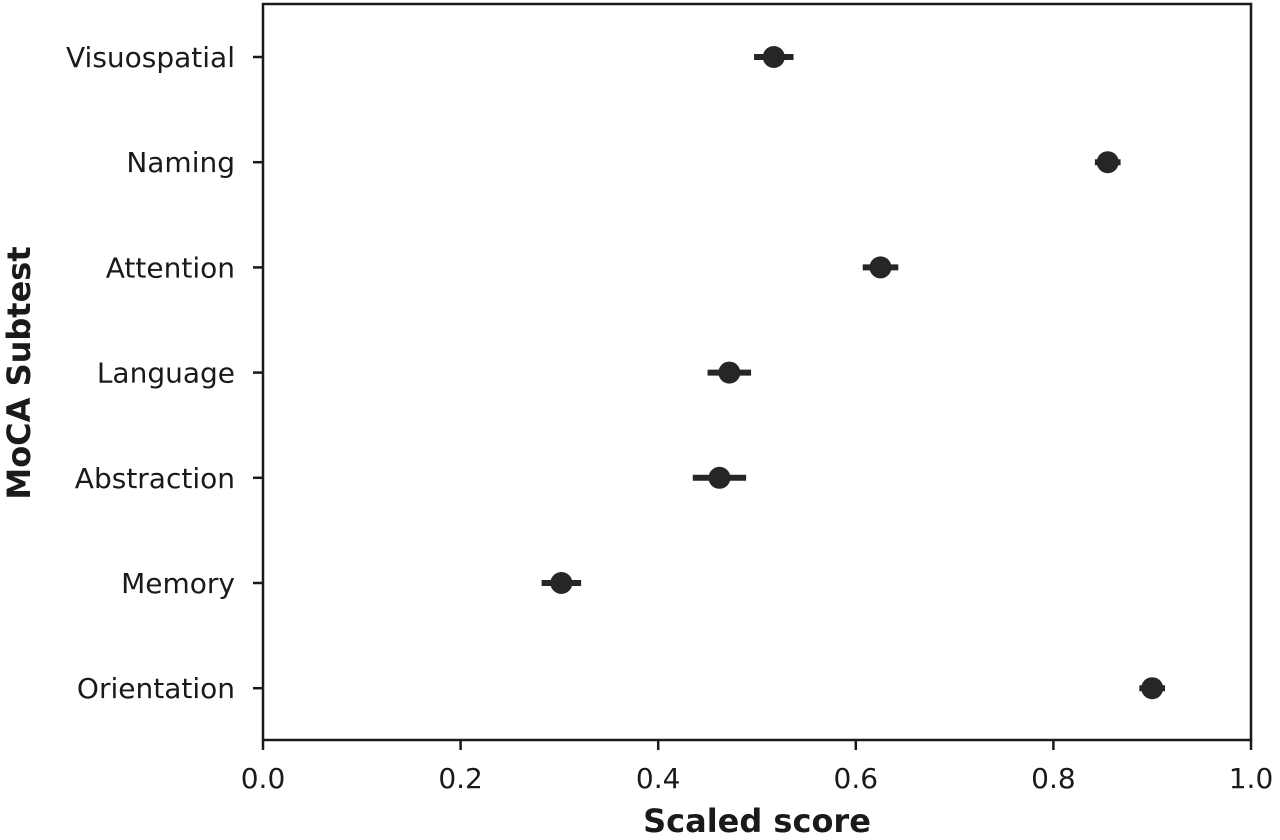 This screenshot has height=840, width=1280. What do you see at coordinates (19, 372) in the screenshot?
I see `y-axis-label: MoCA Subtest` at bounding box center [19, 372].